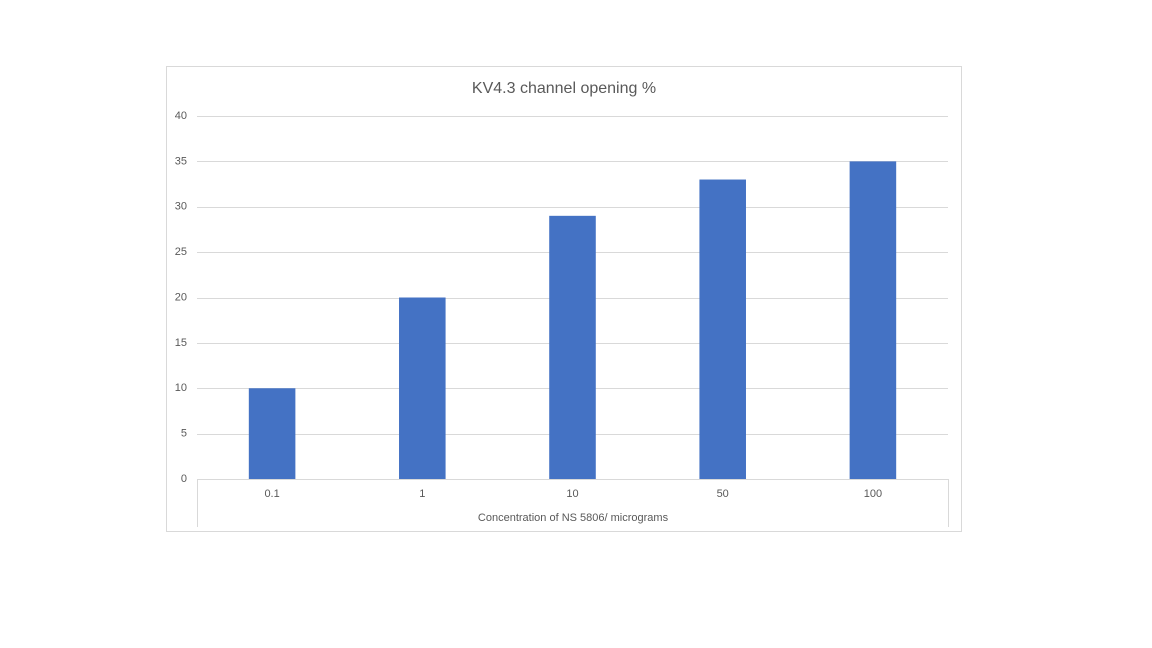 The height and width of the screenshot is (648, 1152). I want to click on y-tick-label: 30, so click(181, 207).